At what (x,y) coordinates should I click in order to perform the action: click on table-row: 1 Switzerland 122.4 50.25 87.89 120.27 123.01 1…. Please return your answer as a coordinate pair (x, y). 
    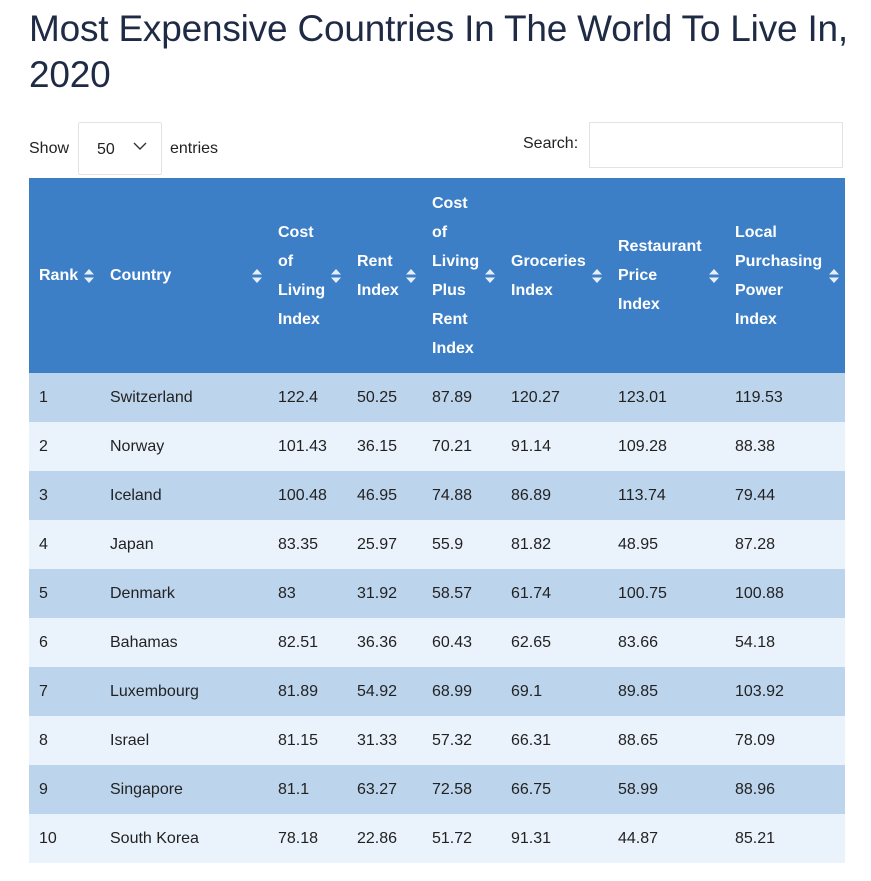
    Looking at the image, I should click on (437, 397).